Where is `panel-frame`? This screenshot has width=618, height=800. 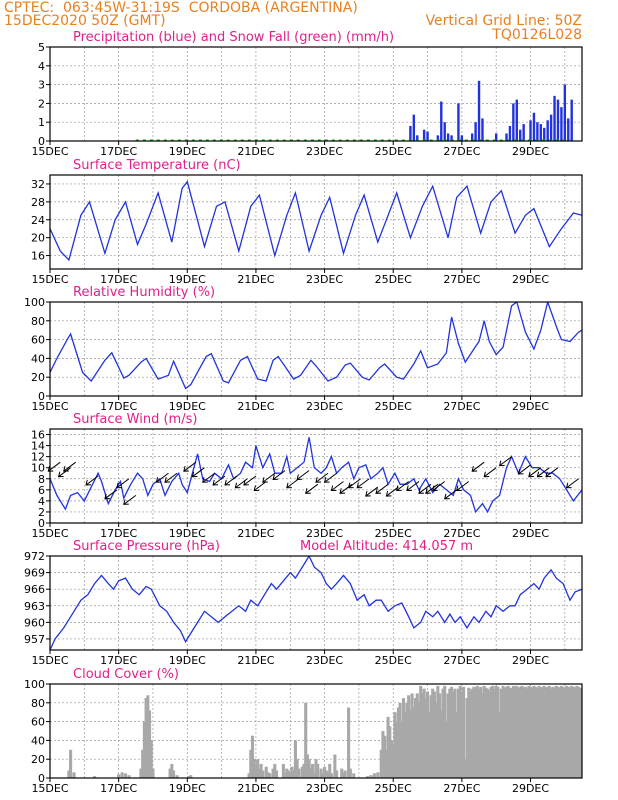
panel-frame is located at coordinates (316, 222).